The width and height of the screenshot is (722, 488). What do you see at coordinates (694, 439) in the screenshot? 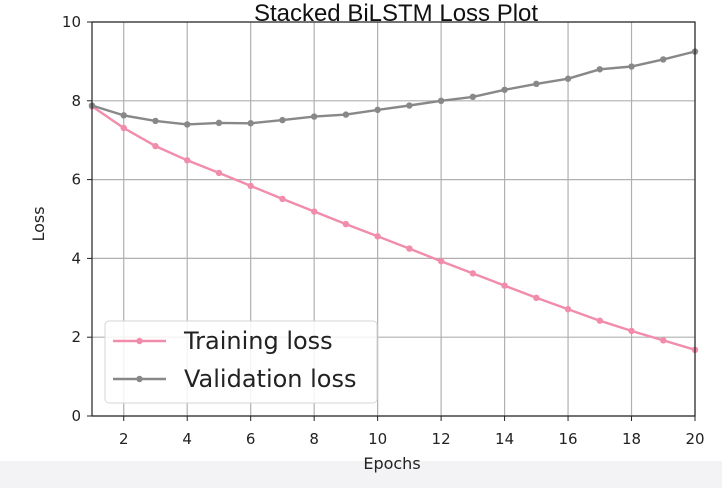
I see `x-tick-label: 20` at bounding box center [694, 439].